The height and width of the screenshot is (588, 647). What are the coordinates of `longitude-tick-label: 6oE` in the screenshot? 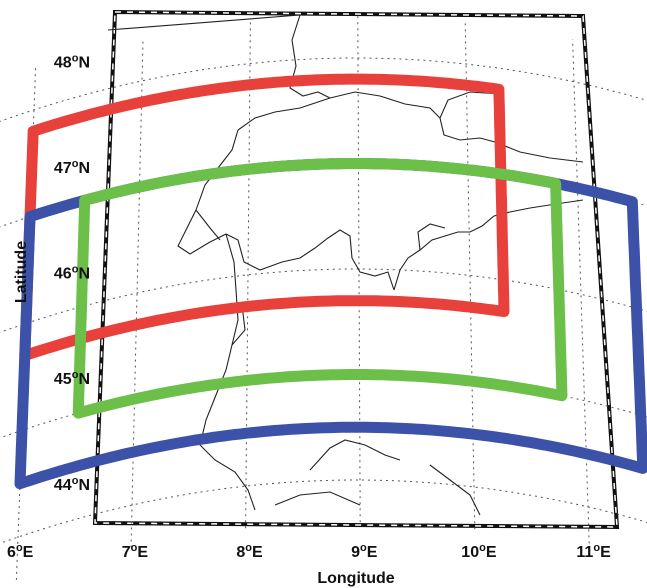 It's located at (20, 551).